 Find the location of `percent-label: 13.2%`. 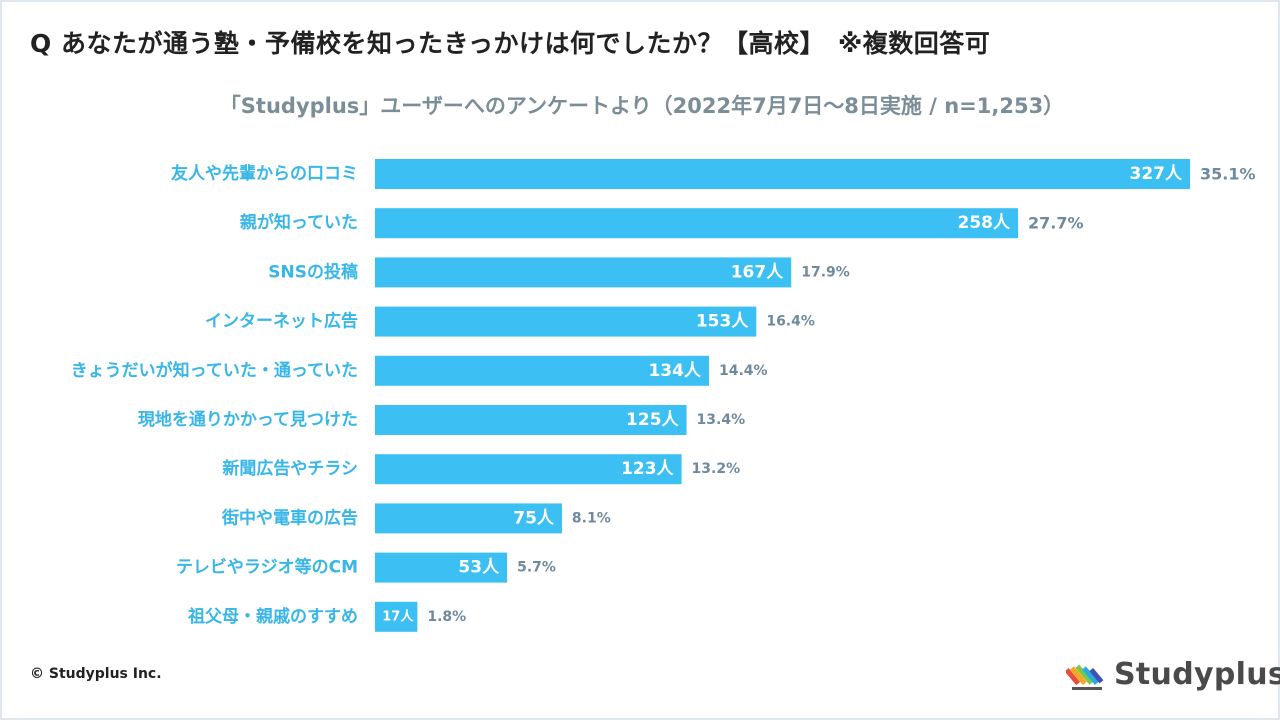

percent-label: 13.2% is located at coordinates (716, 469).